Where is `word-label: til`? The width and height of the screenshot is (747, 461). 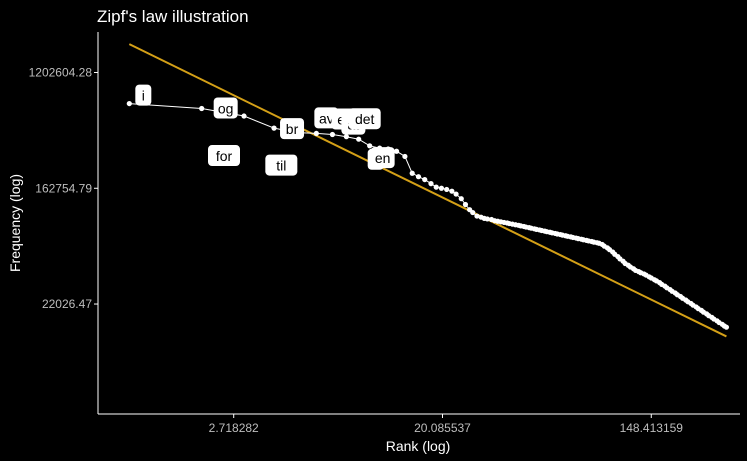 word-label: til is located at coordinates (281, 165).